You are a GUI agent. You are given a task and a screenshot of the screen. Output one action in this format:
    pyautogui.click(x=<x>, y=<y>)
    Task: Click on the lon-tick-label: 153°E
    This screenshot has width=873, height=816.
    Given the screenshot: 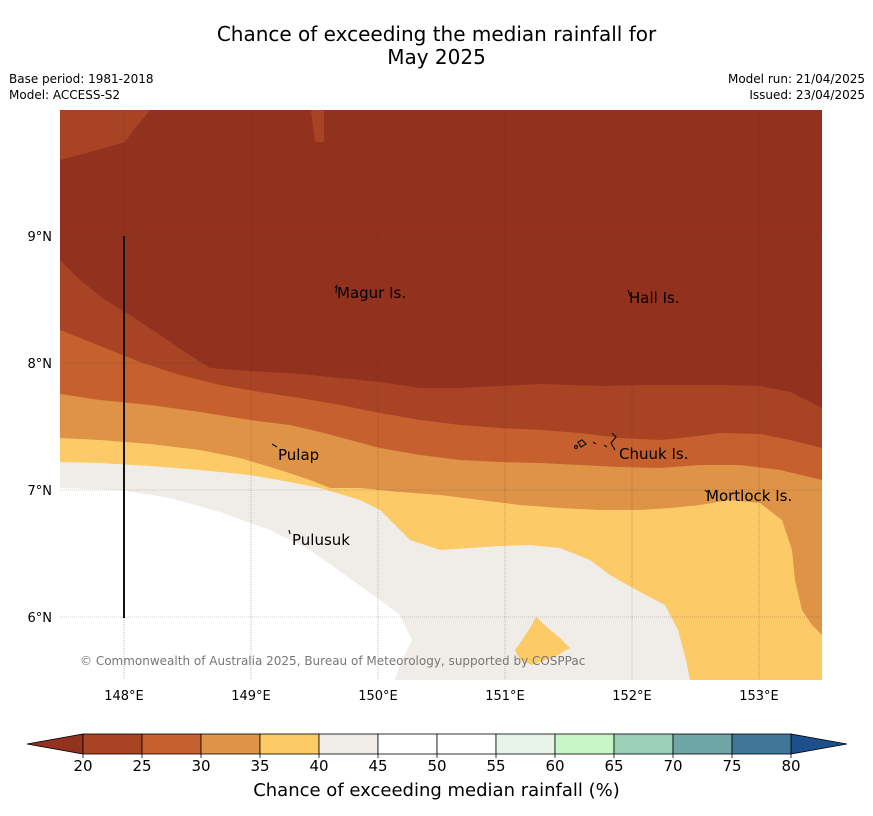 What is the action you would take?
    pyautogui.click(x=759, y=696)
    